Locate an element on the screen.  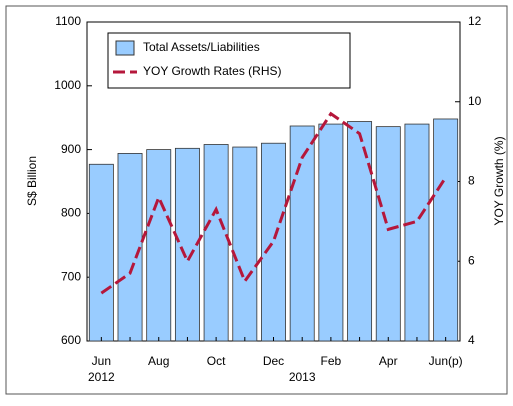
legend-swatch is located at coordinates (125, 48).